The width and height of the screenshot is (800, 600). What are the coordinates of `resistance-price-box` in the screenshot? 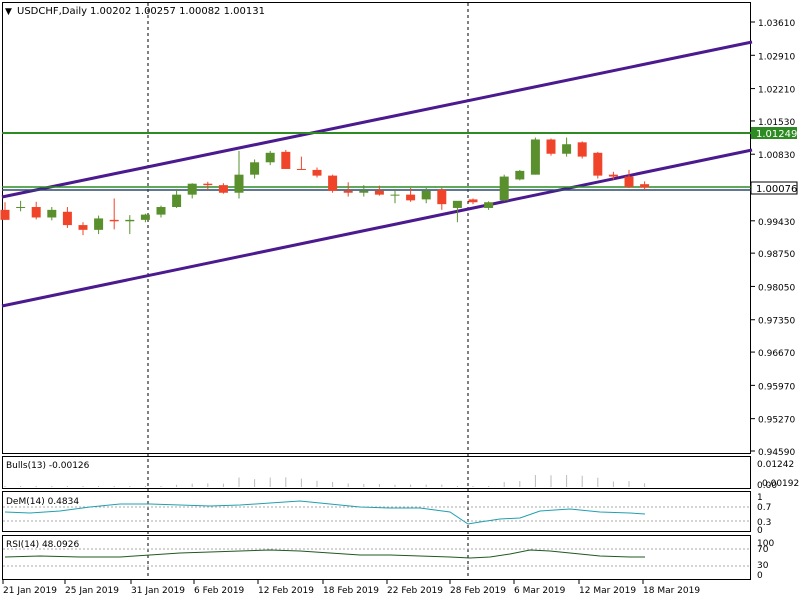 It's located at (774, 133).